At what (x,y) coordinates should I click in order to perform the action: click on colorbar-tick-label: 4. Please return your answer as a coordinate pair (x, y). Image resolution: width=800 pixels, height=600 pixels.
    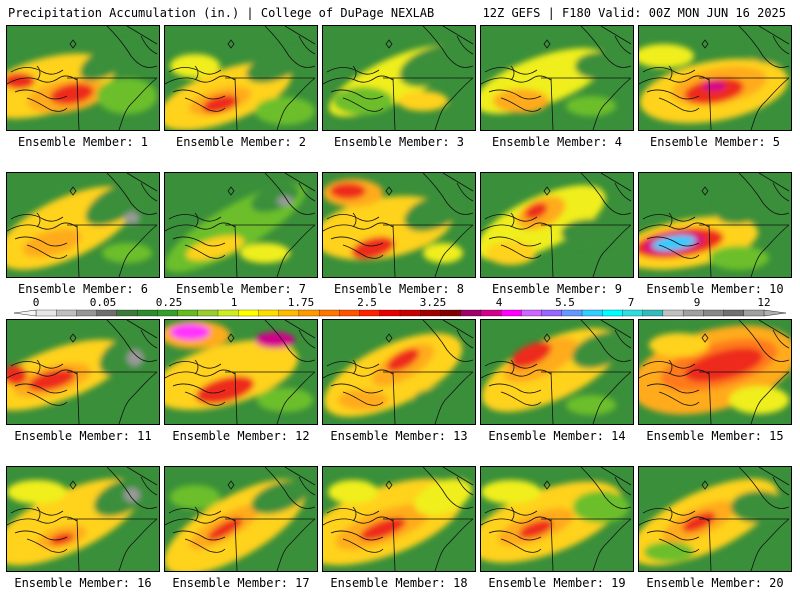
    Looking at the image, I should click on (499, 302).